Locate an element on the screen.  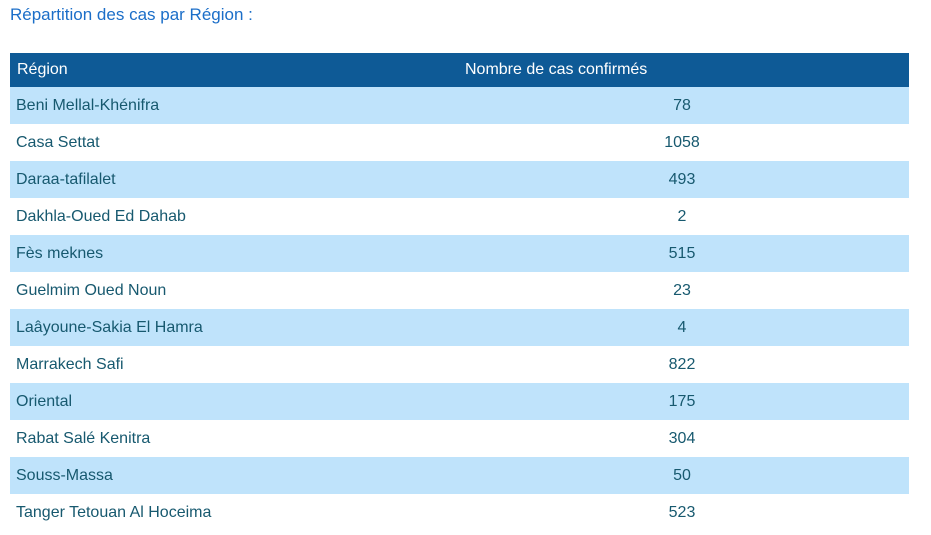
region-cell: Souss-Massa is located at coordinates (64, 475).